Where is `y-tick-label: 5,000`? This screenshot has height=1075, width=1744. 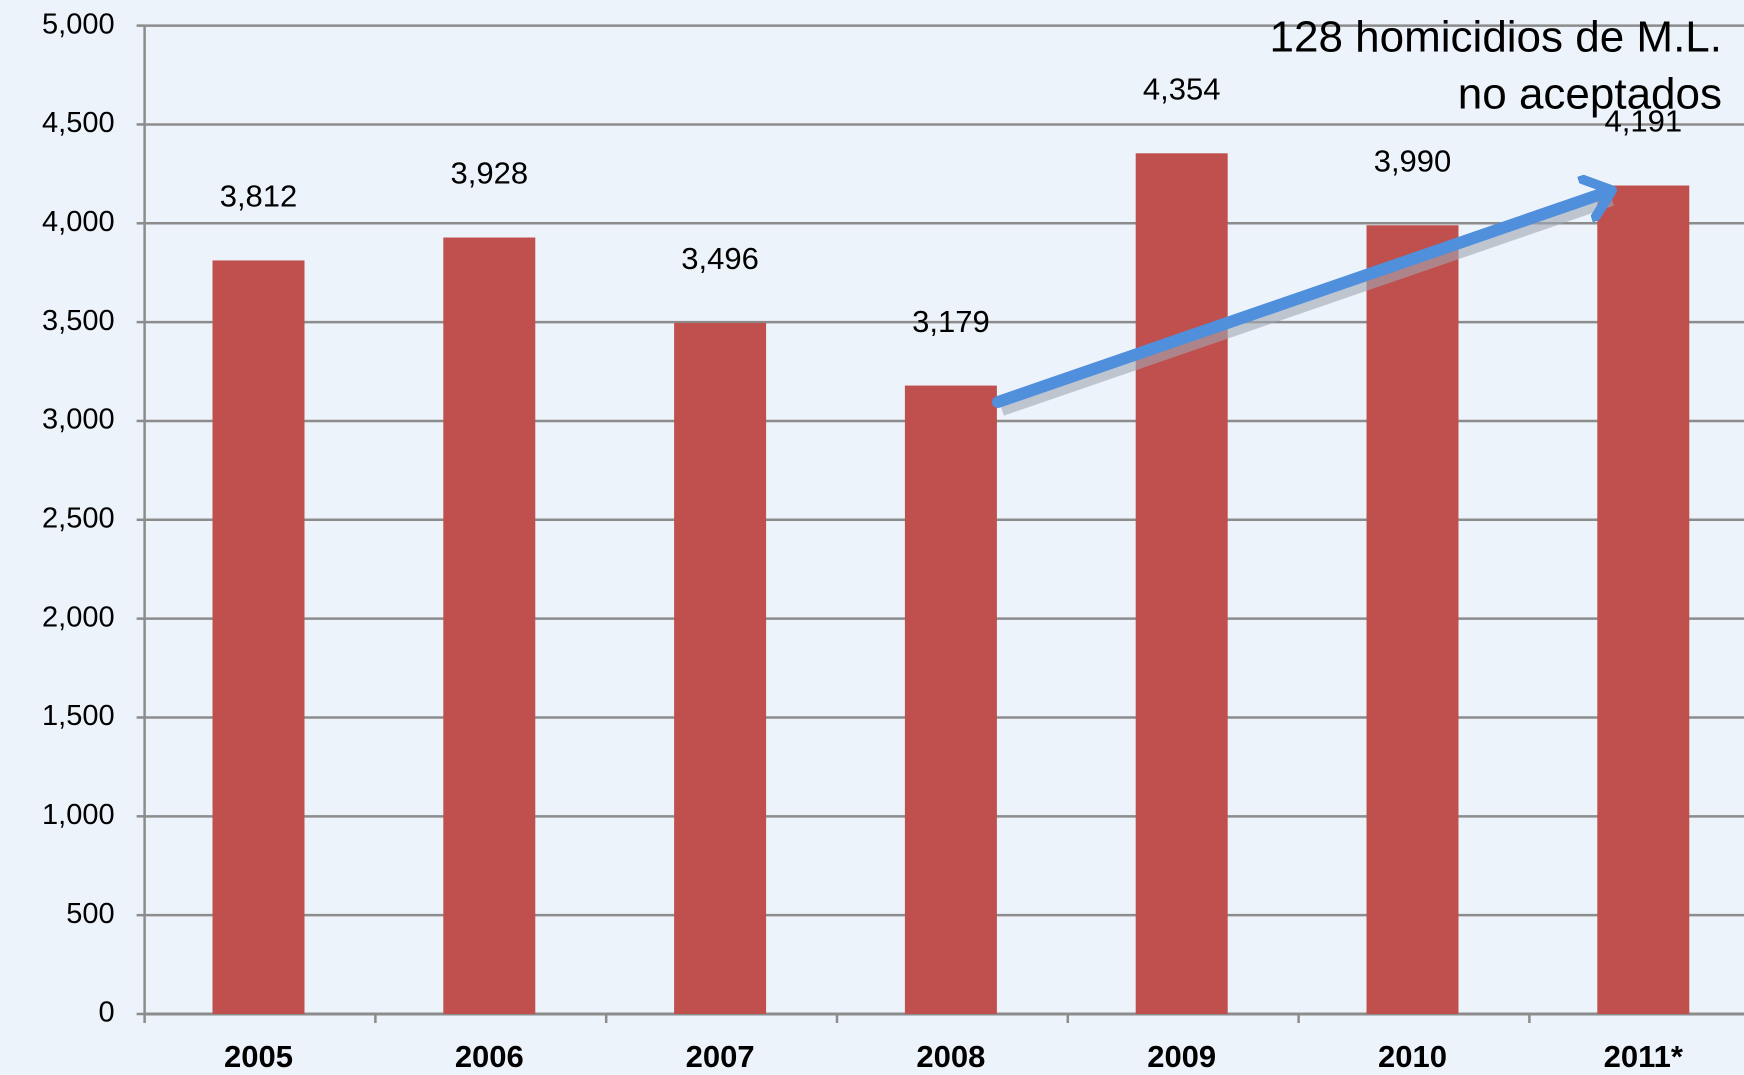
y-tick-label: 5,000 is located at coordinates (78, 24).